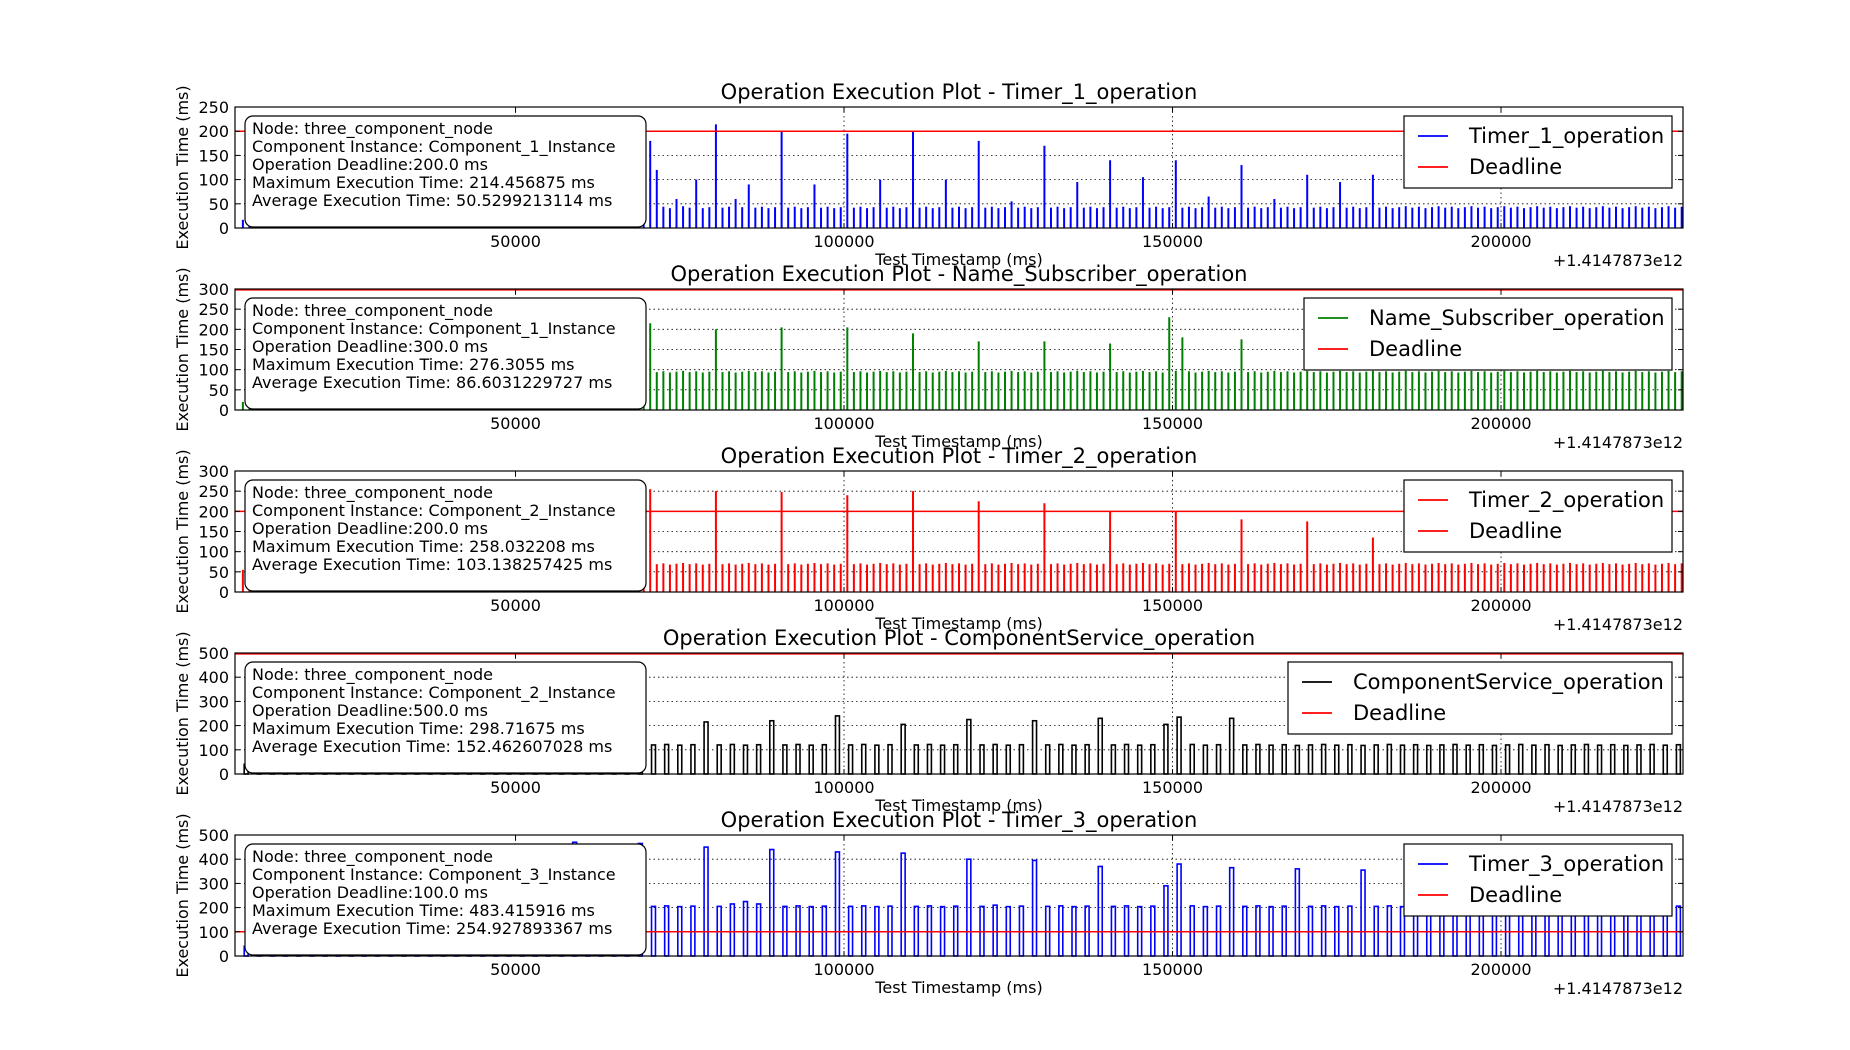  I want to click on info-line: Maximum Execution Time: 258.032208 ms, so click(423, 546).